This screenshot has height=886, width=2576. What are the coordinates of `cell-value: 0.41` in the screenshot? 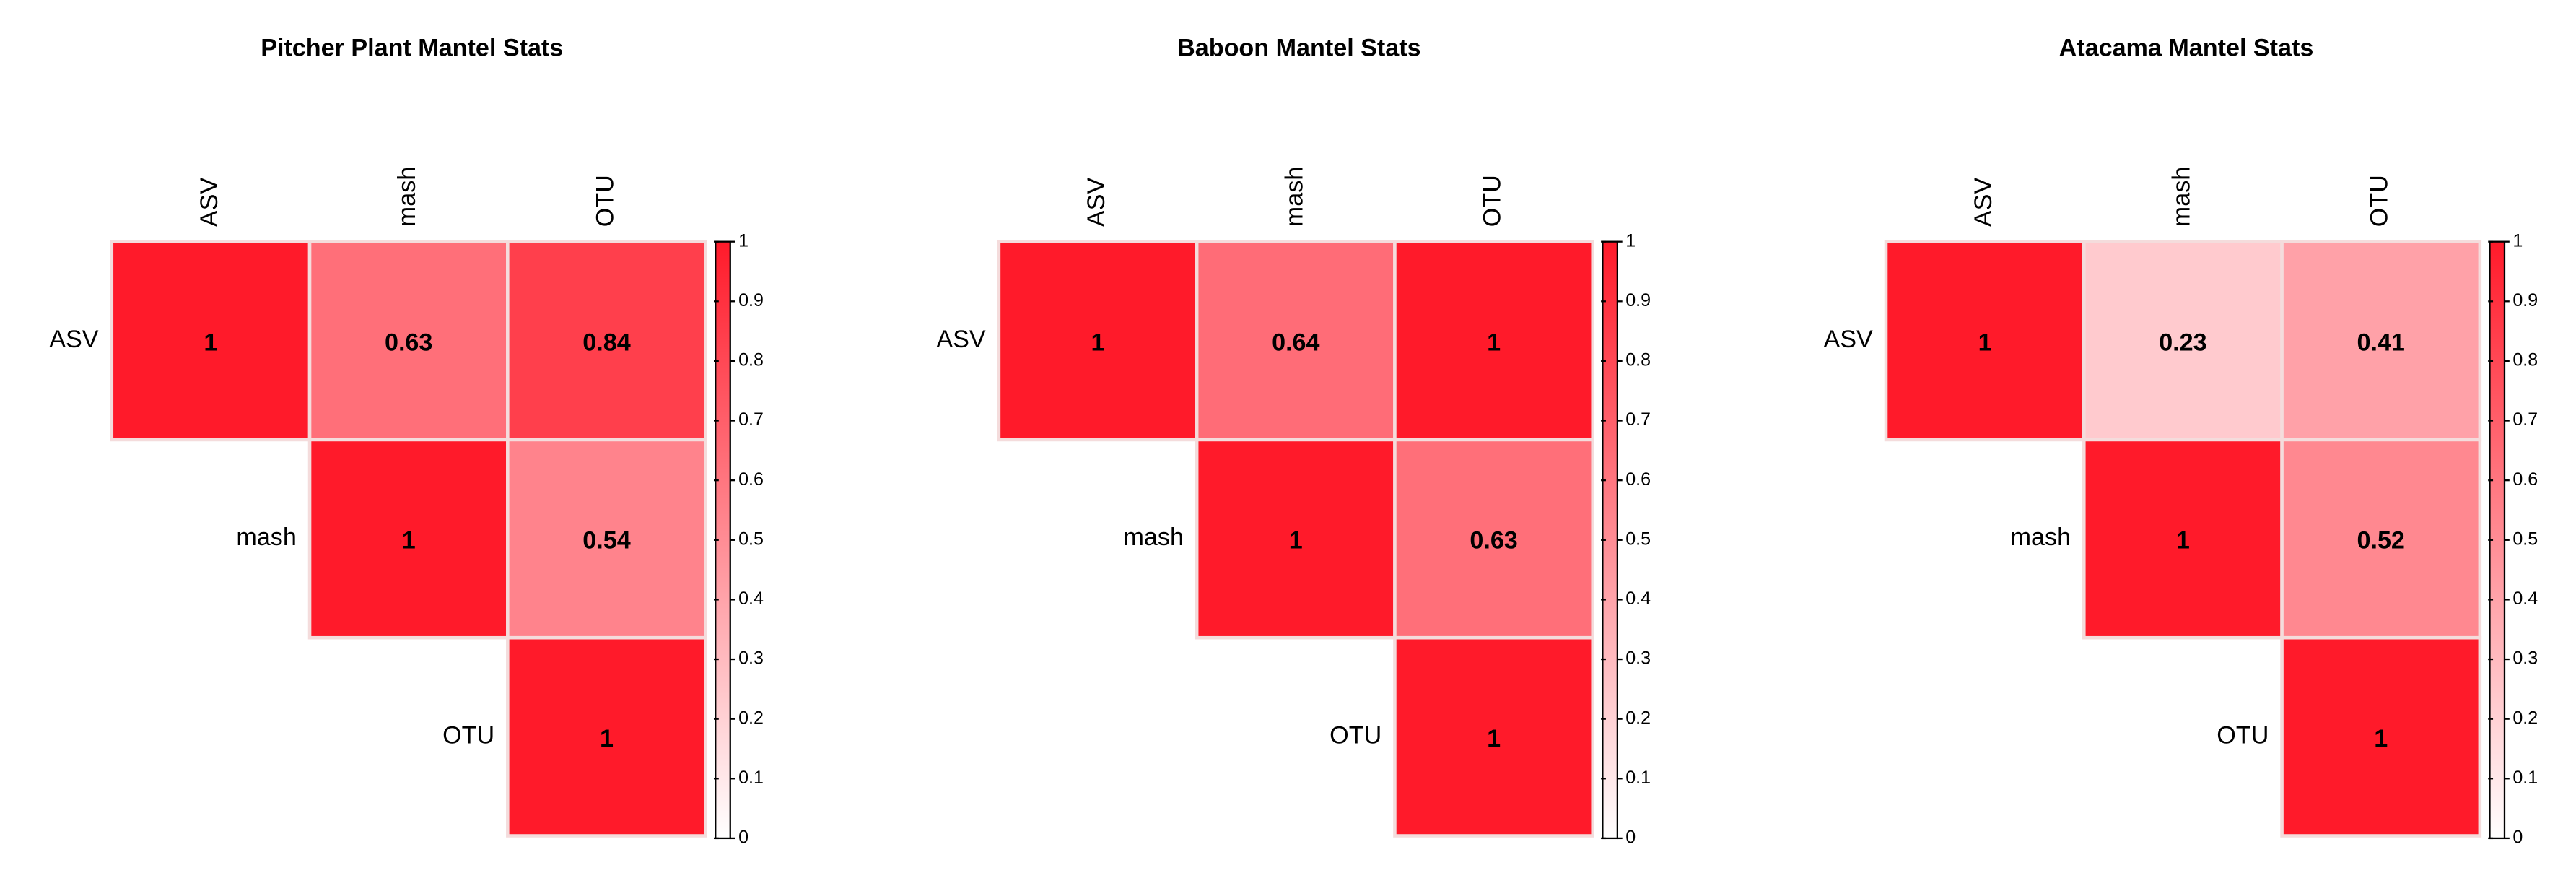 It's located at (2380, 342).